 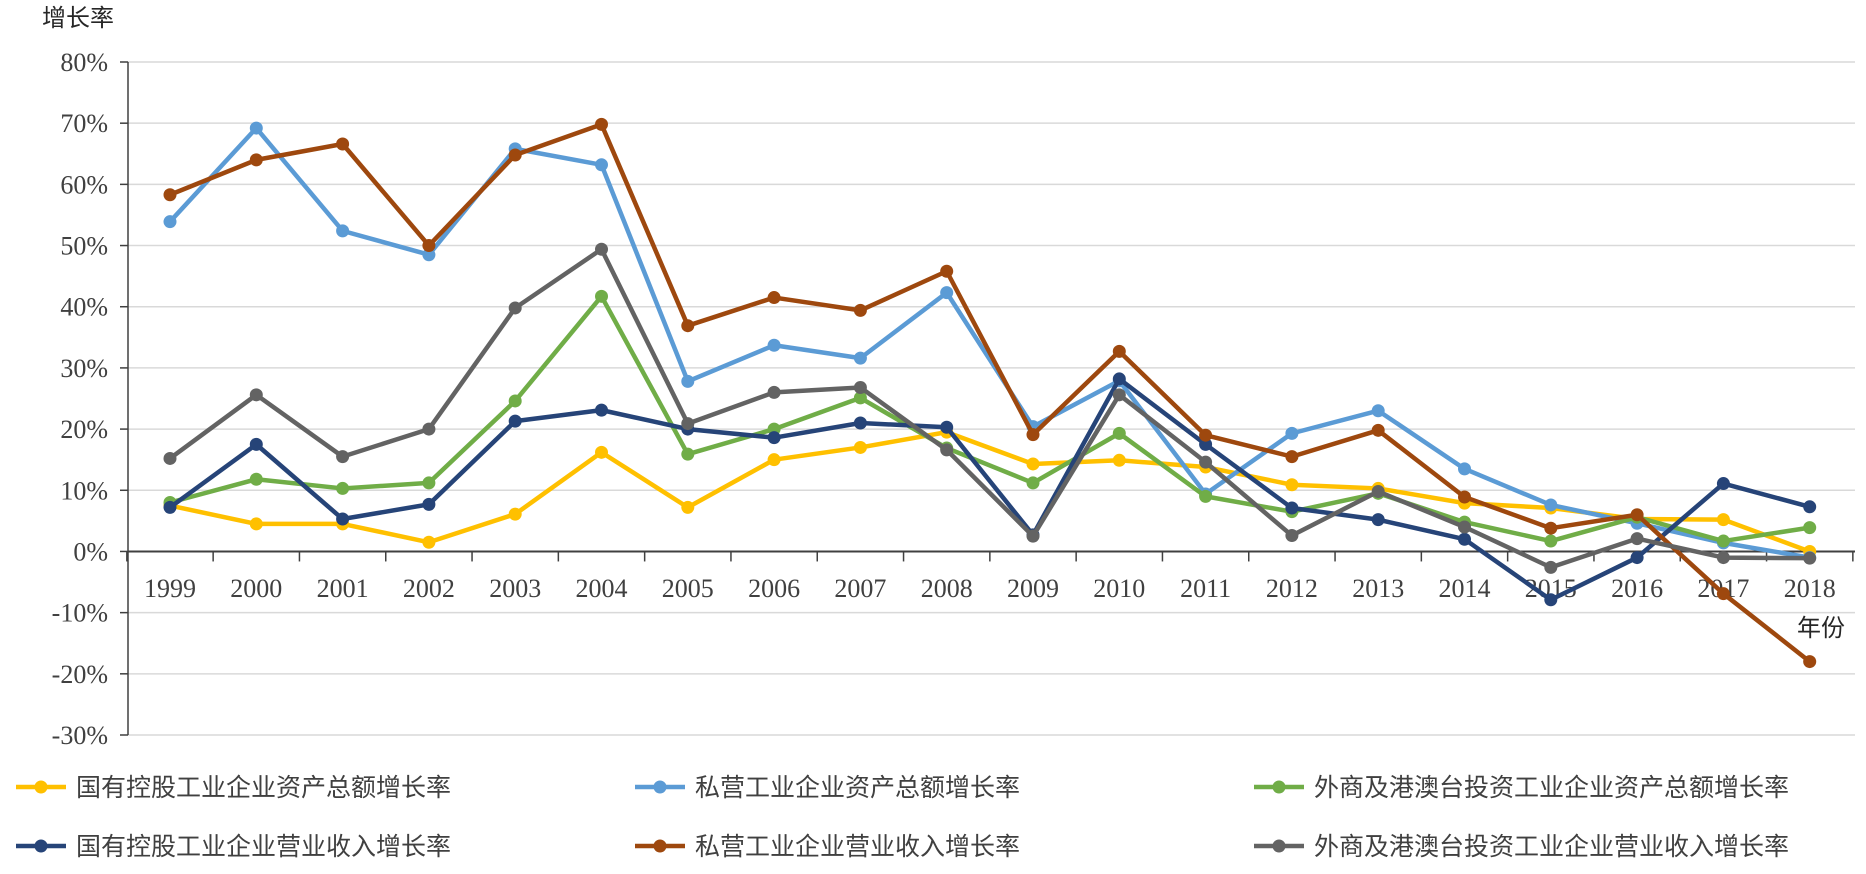 What do you see at coordinates (84, 246) in the screenshot?
I see `y-tick-label: 50%` at bounding box center [84, 246].